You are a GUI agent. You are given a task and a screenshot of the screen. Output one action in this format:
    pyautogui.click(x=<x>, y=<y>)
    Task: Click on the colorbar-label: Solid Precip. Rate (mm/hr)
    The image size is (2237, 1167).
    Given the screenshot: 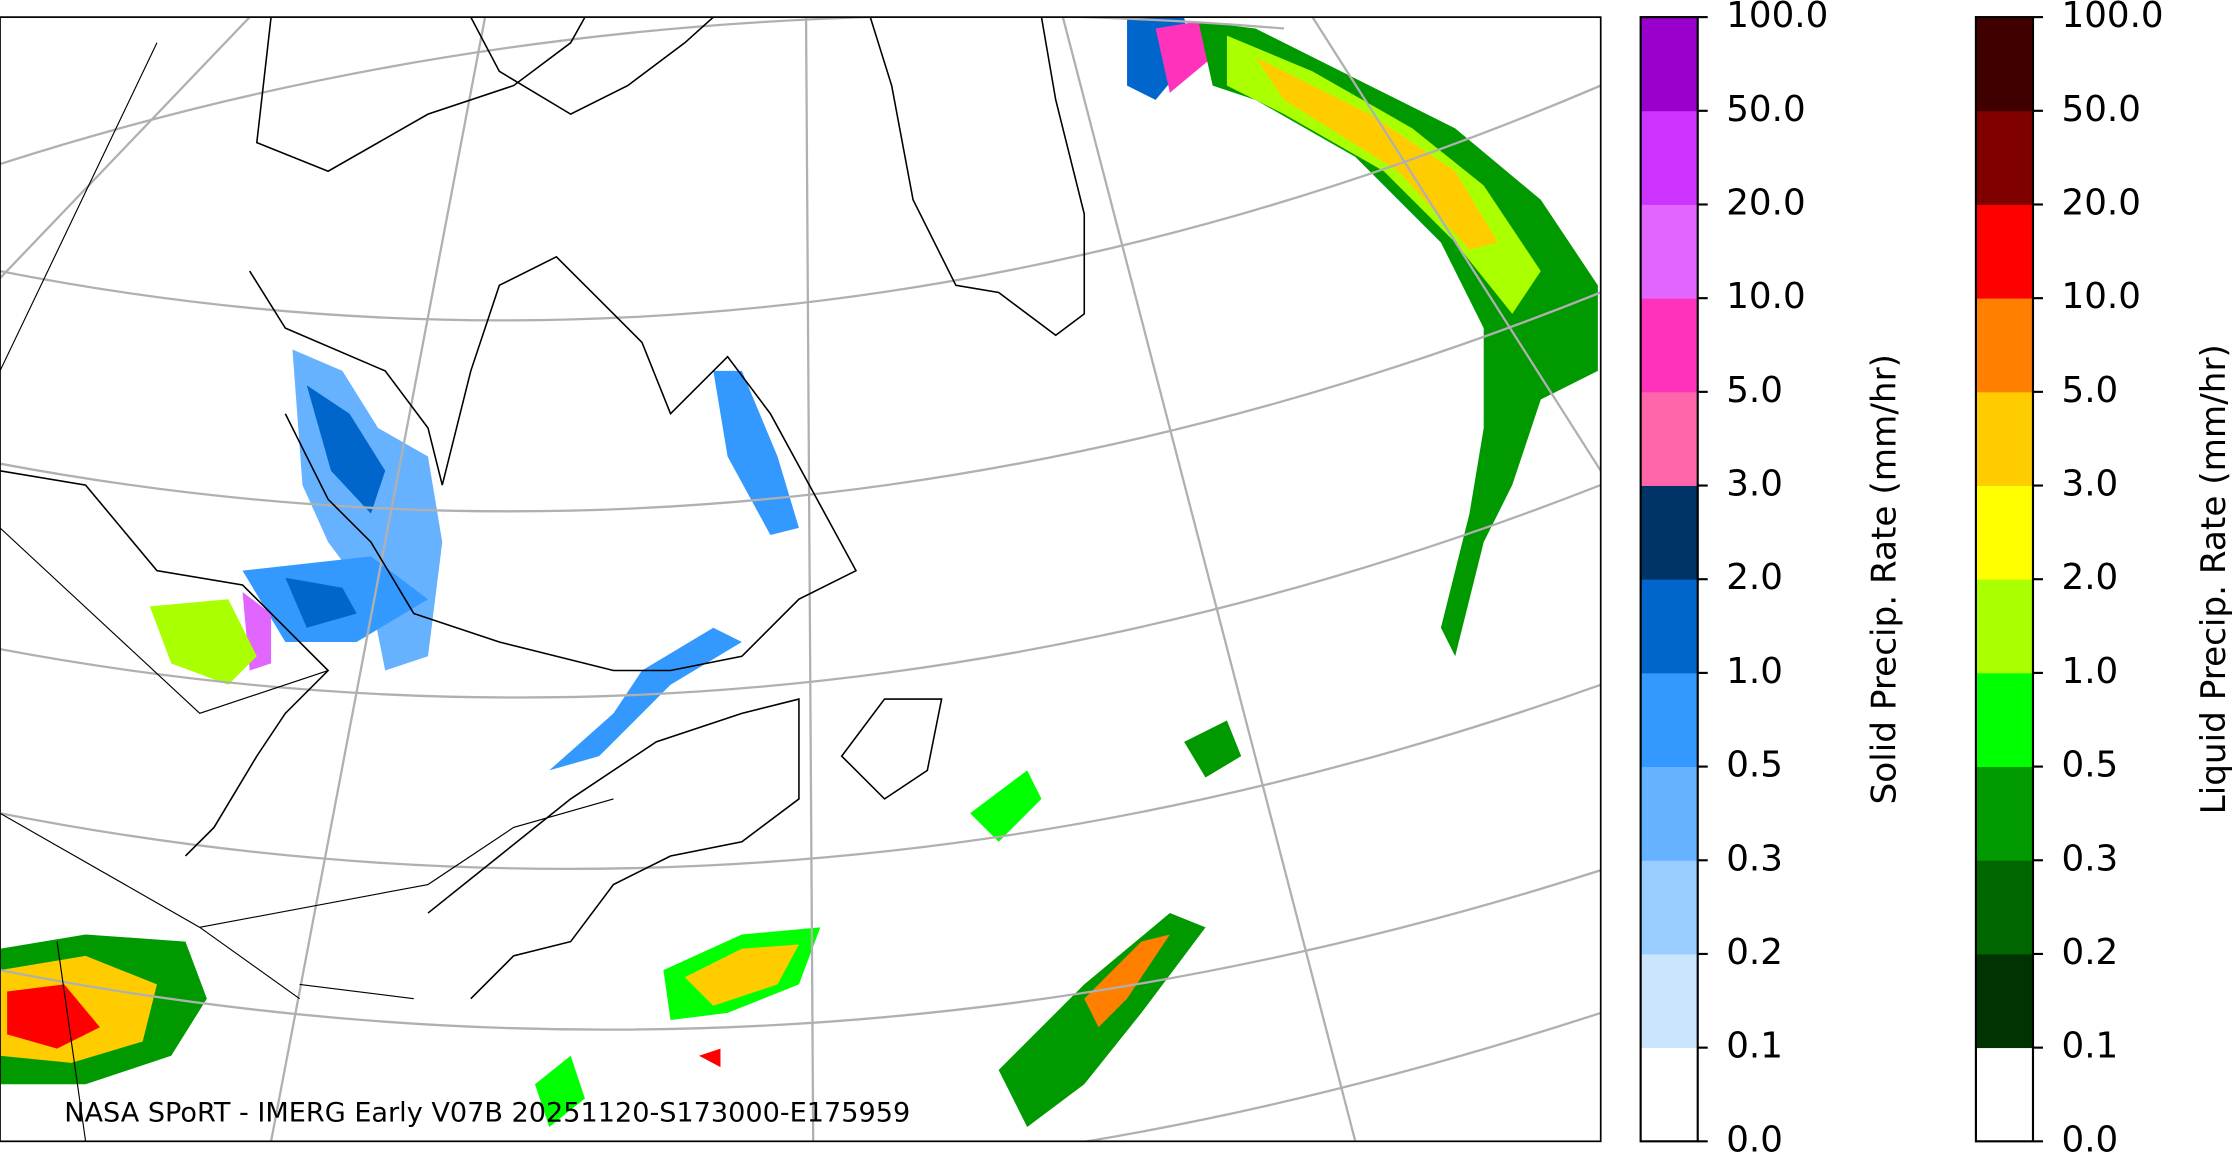 What is the action you would take?
    pyautogui.click(x=1885, y=579)
    